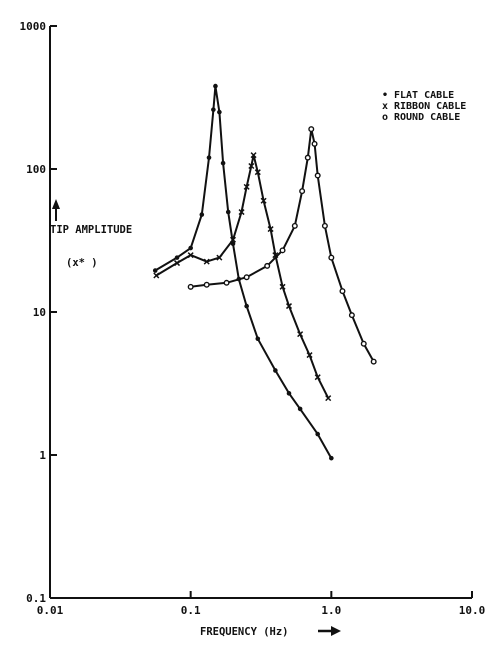  What do you see at coordinates (82, 263) in the screenshot?
I see `y-axis-unit-label: (x* )` at bounding box center [82, 263].